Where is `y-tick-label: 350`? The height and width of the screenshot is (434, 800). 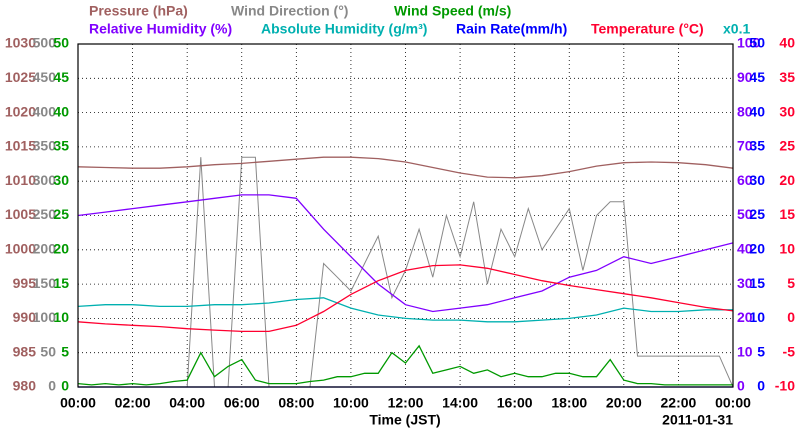
y-tick-label: 350 is located at coordinates (45, 146).